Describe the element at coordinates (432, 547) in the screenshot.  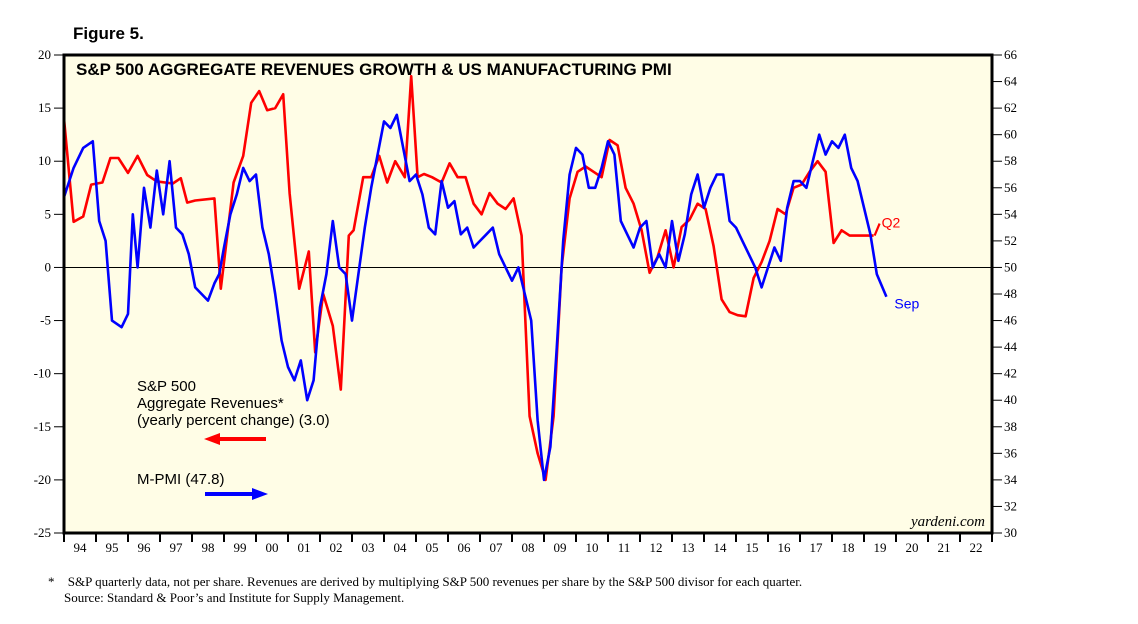
I see `x-axis-tick-label: 05` at that location.